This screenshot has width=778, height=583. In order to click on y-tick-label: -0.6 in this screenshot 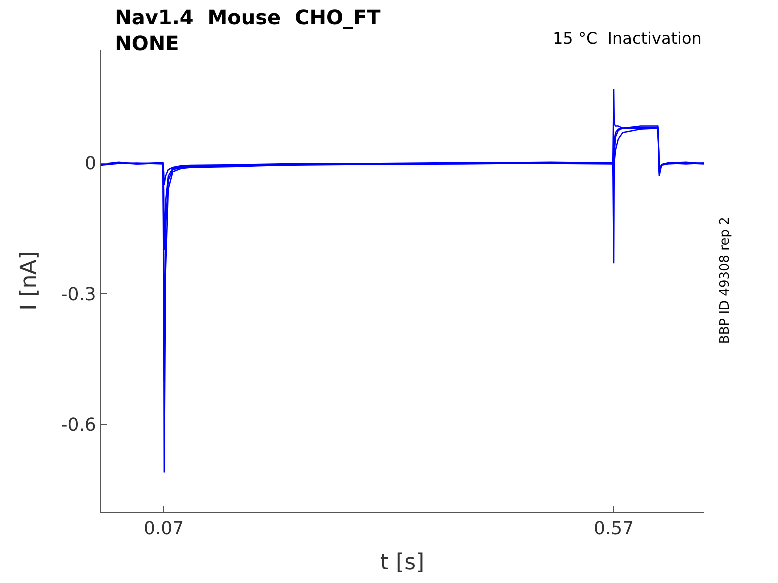, I will do `click(78, 425)`.